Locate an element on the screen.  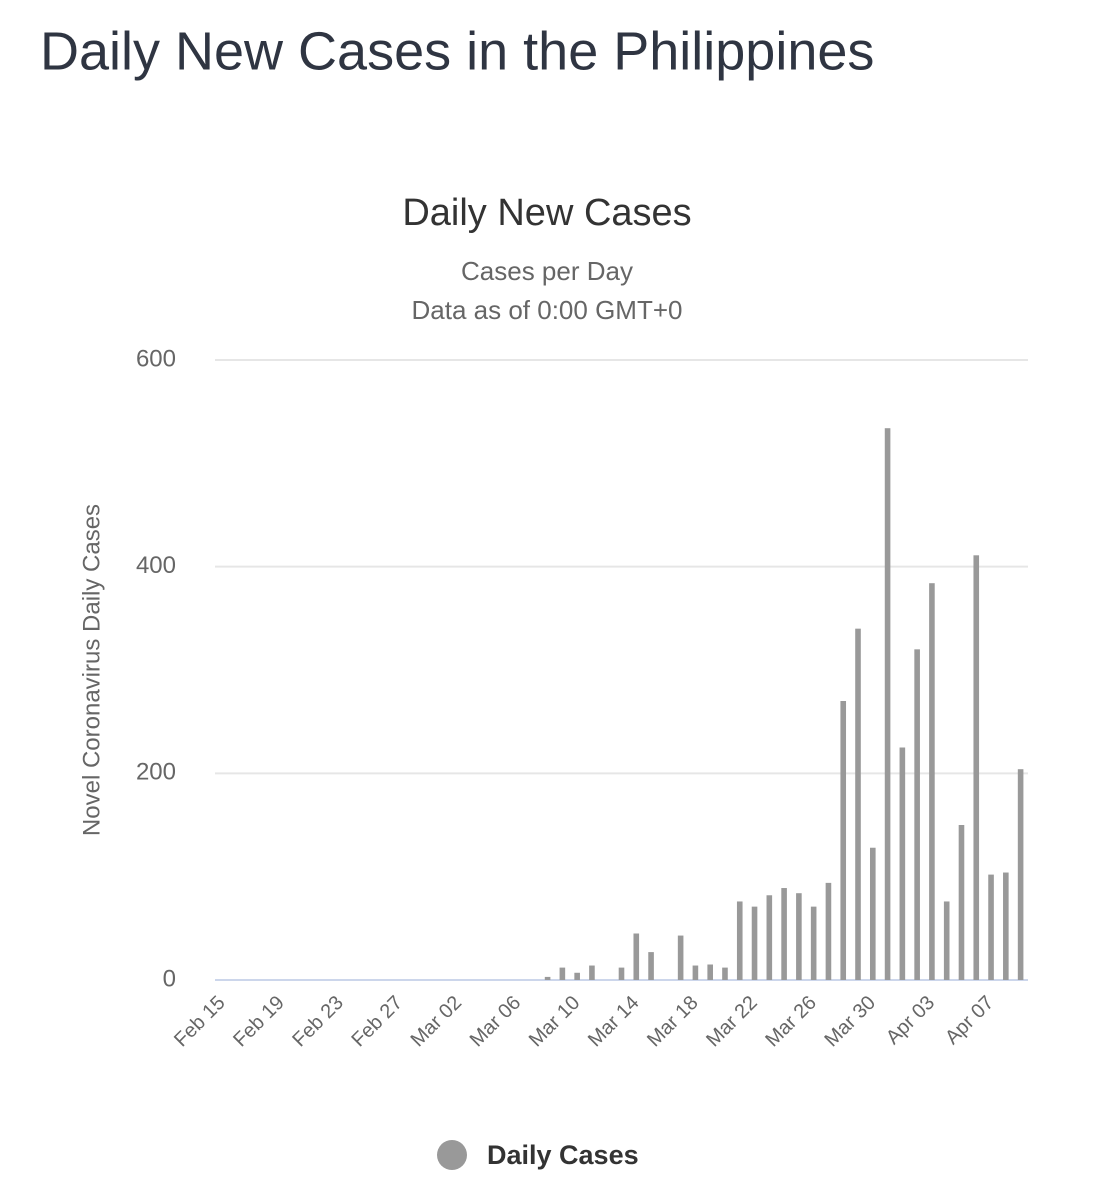
x-tick-label: Mar 22 is located at coordinates (732, 1022).